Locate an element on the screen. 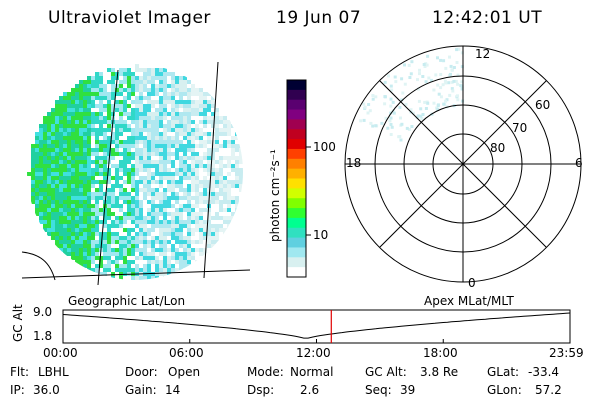  ip-label: IP: is located at coordinates (17, 390).